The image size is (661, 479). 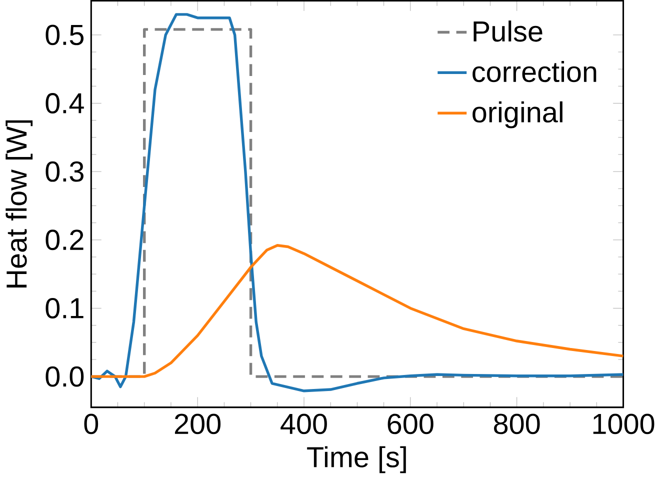 I want to click on y-tick-label: 0.5, so click(x=65, y=35).